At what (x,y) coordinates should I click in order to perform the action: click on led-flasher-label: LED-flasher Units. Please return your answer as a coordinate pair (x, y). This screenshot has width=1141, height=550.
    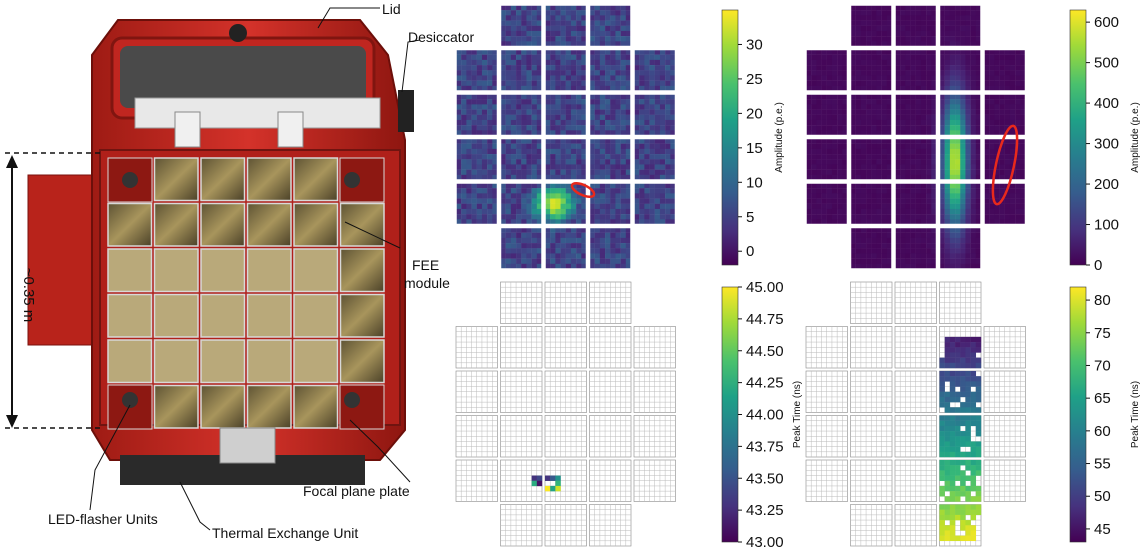
    Looking at the image, I should click on (103, 519).